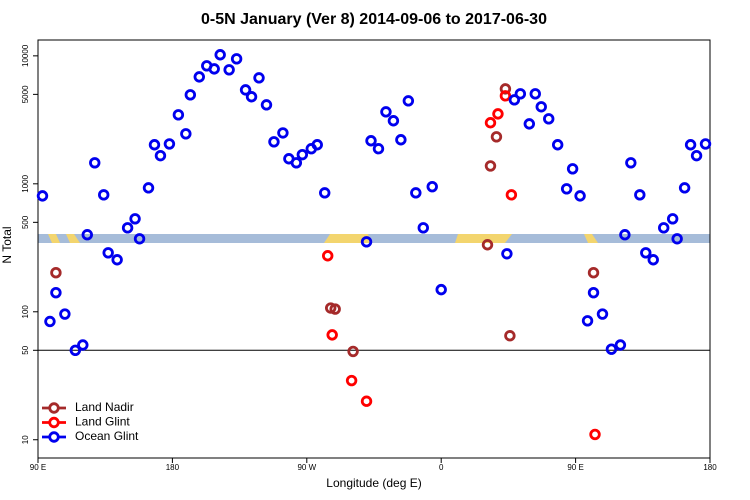  I want to click on y-tick-label: 500, so click(25, 222).